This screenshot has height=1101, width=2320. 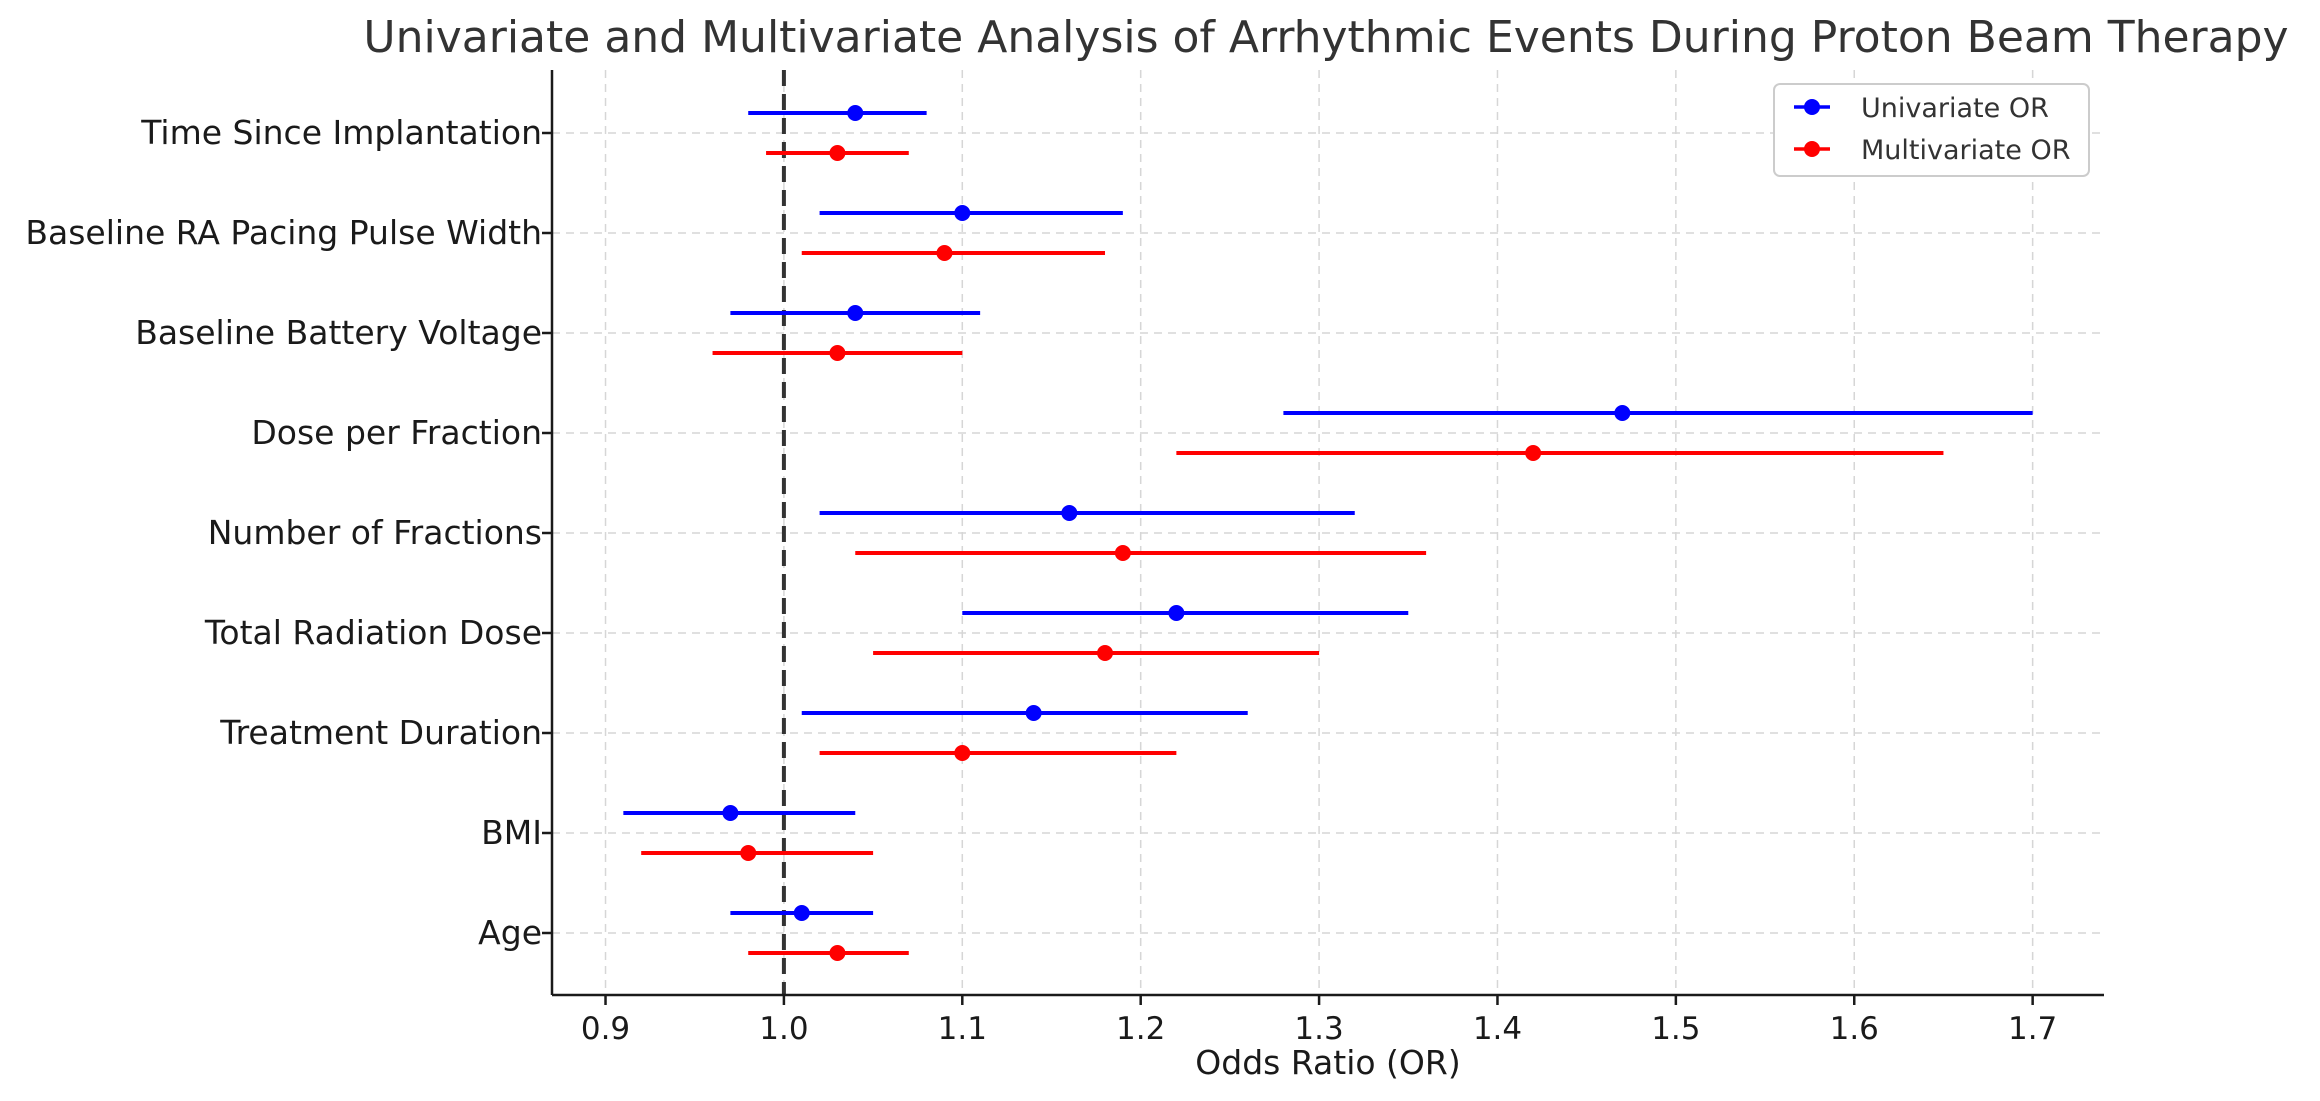 I want to click on x-tick-label: 1.4, so click(x=1497, y=1029).